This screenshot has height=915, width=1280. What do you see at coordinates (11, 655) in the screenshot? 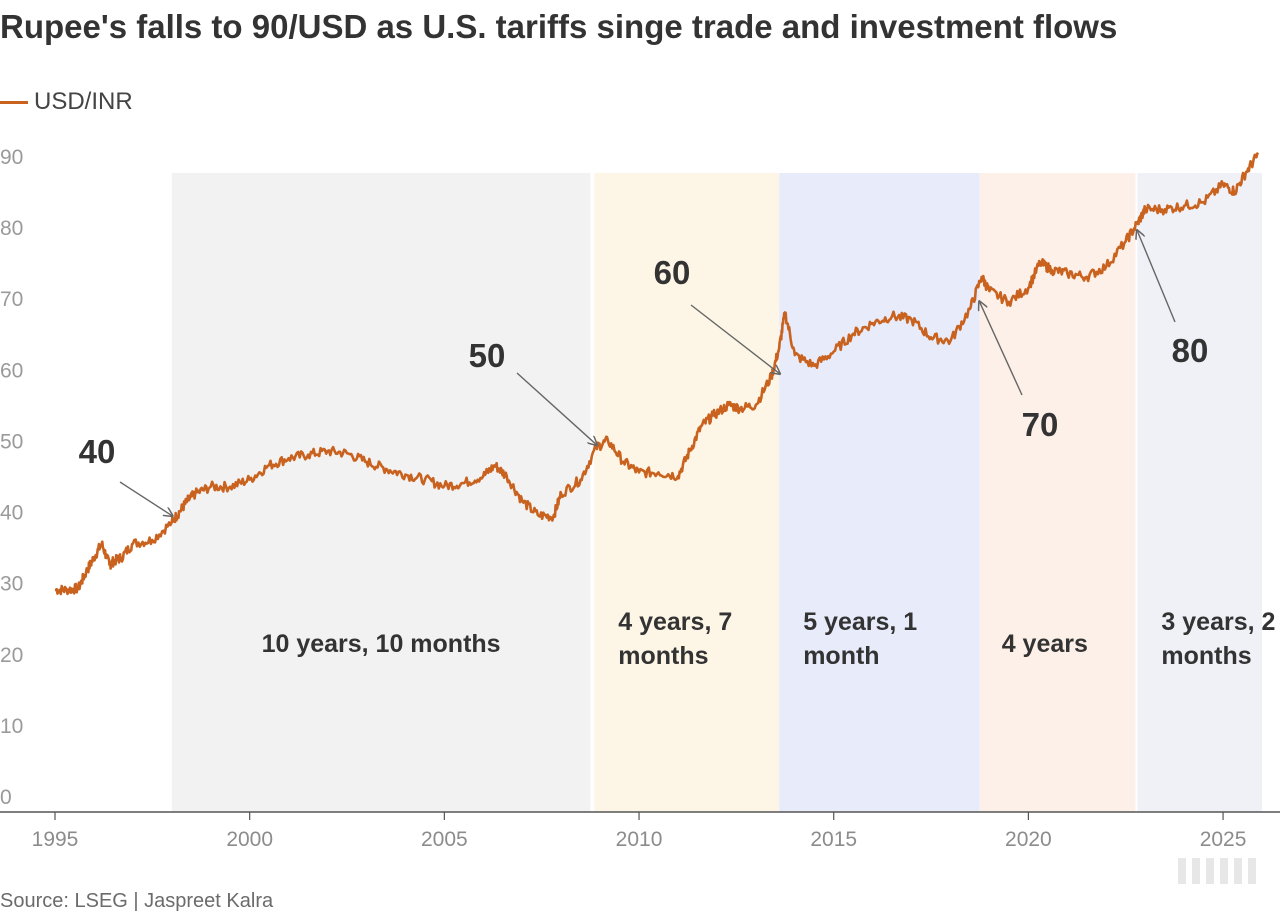
I see `y-tick-label: 20` at bounding box center [11, 655].